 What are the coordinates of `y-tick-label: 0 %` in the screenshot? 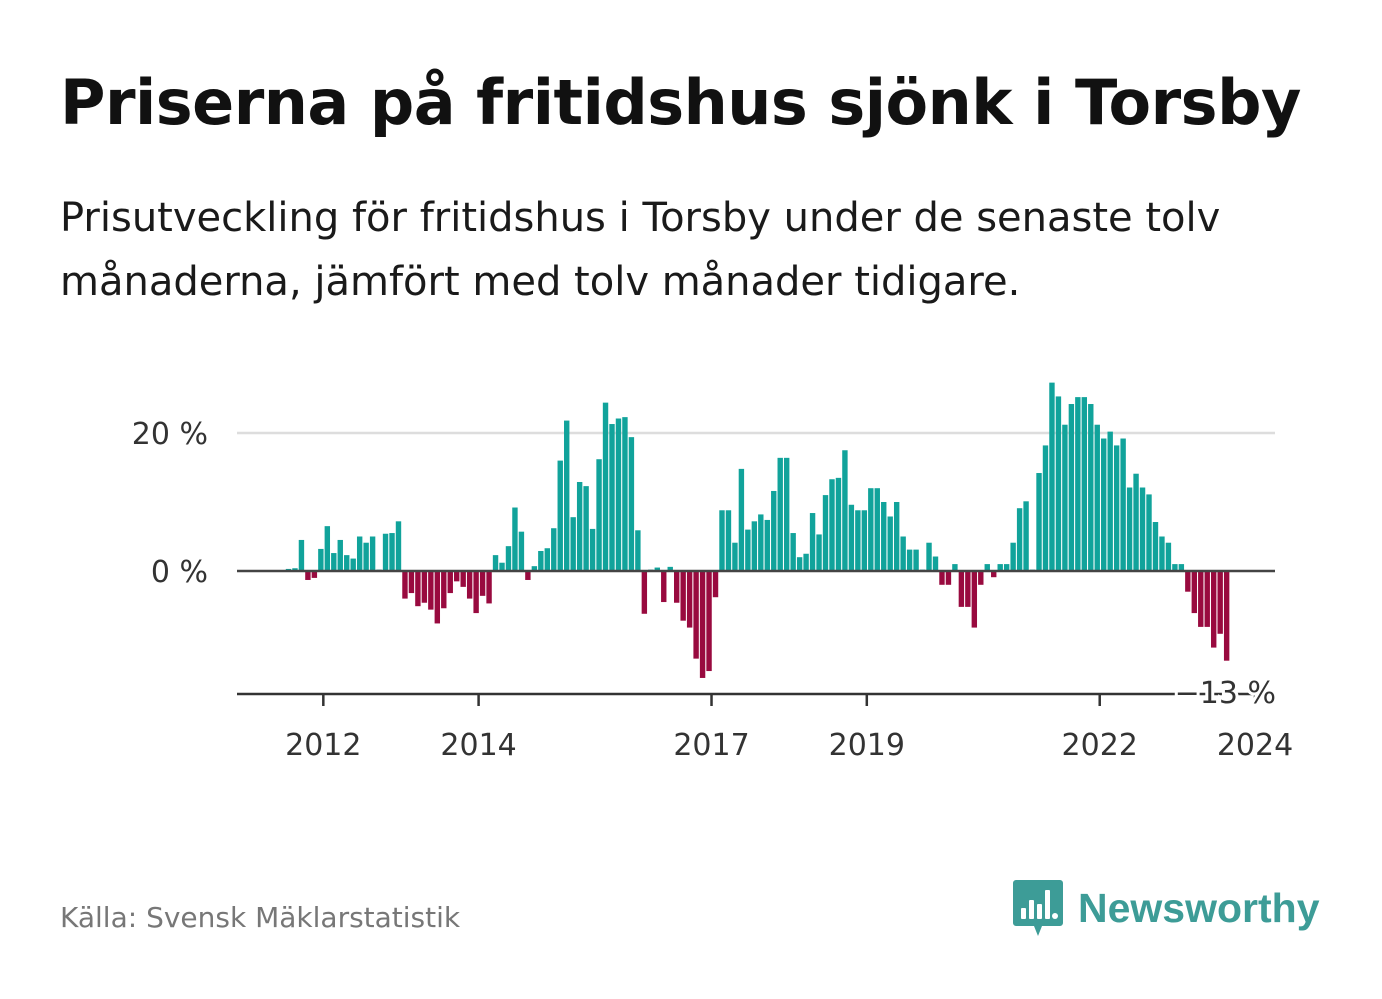 It's located at (179, 572).